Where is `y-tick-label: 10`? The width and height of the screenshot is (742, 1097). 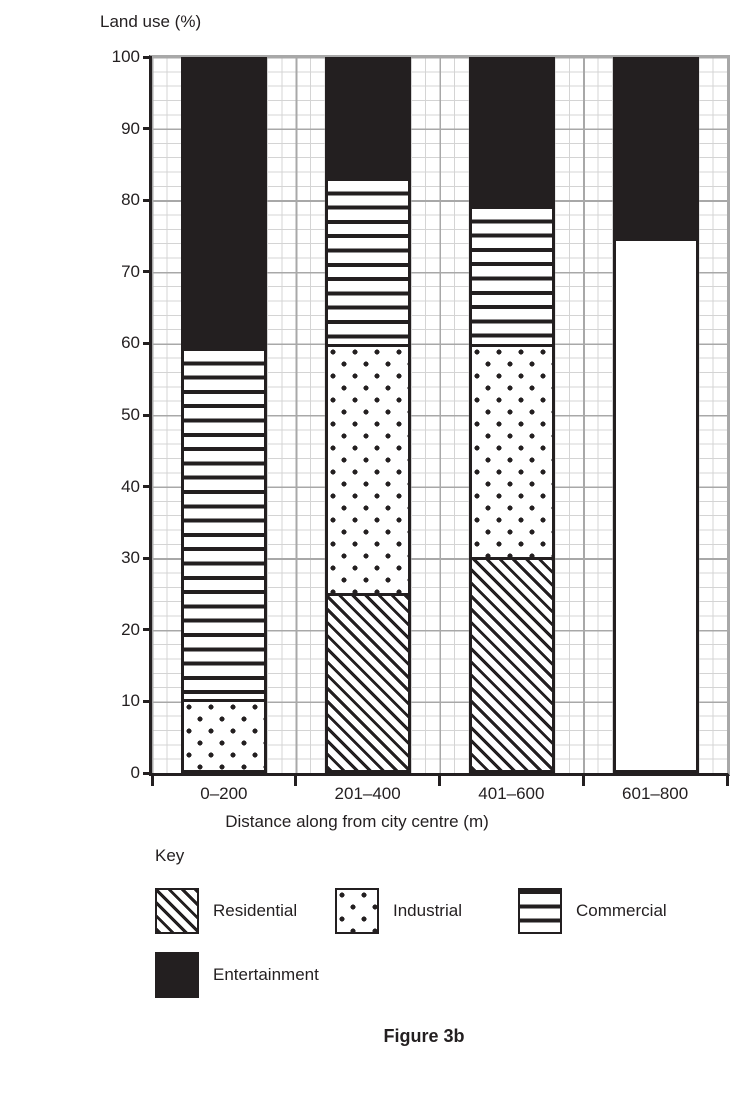 y-tick-label: 10 is located at coordinates (130, 701).